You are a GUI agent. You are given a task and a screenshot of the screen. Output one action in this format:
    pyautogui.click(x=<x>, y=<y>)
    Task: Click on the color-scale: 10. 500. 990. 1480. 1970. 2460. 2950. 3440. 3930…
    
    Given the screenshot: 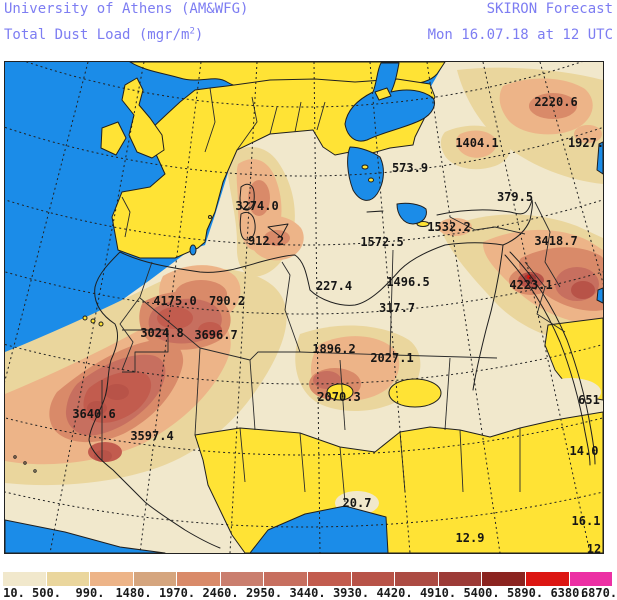 What is the action you would take?
    pyautogui.click(x=310, y=586)
    